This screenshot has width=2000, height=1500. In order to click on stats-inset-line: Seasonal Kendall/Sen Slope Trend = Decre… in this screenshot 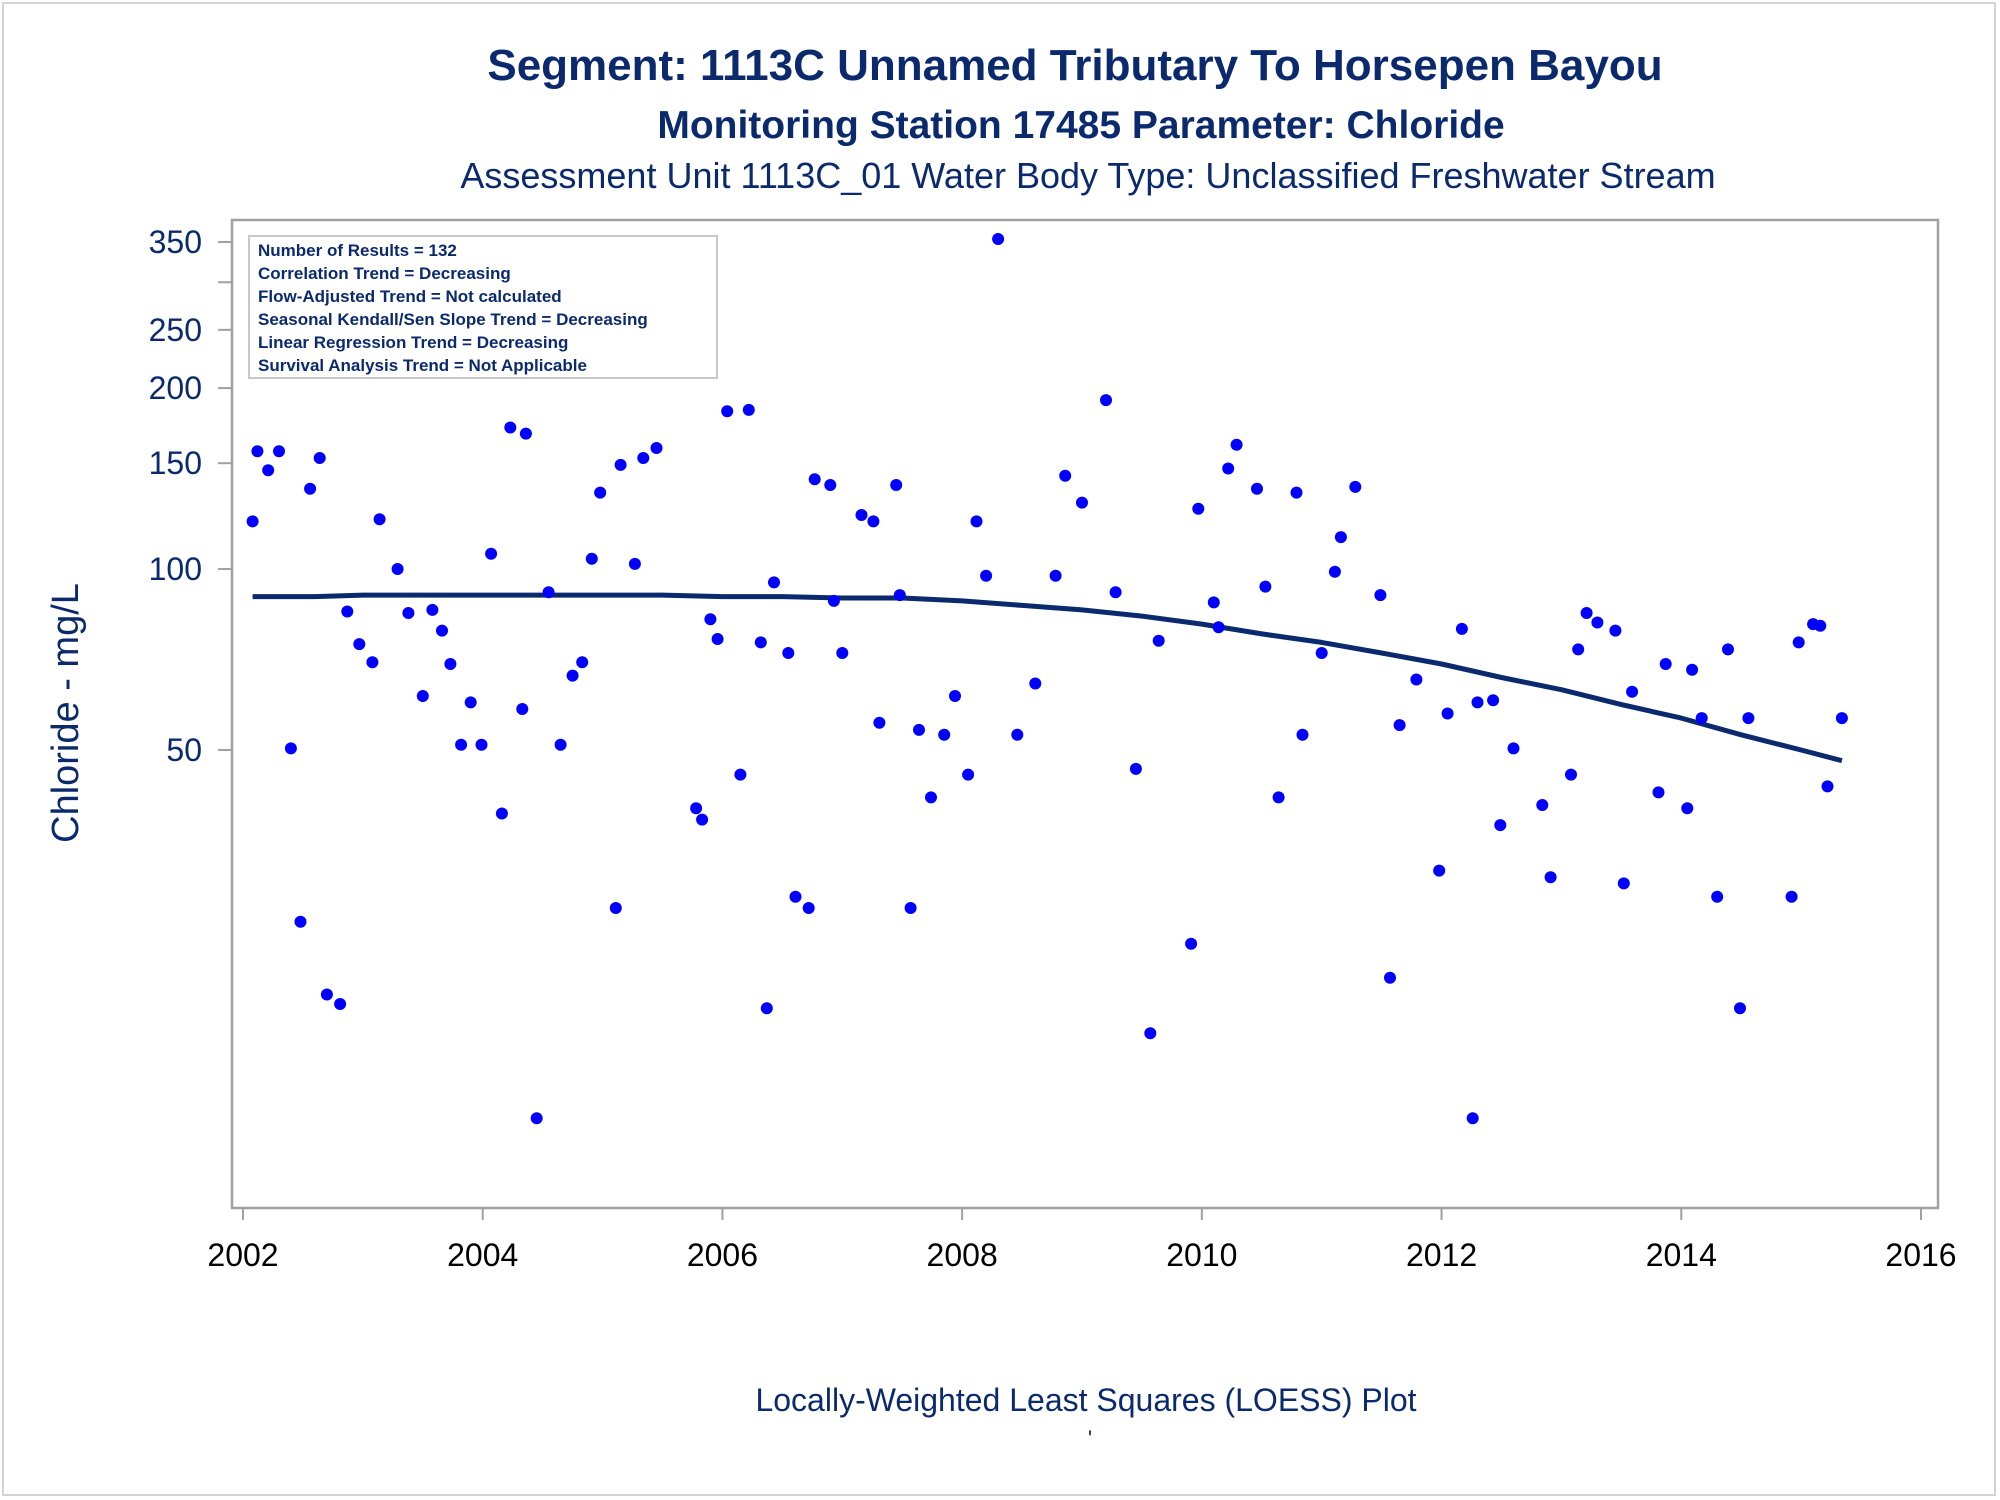, I will do `click(453, 319)`.